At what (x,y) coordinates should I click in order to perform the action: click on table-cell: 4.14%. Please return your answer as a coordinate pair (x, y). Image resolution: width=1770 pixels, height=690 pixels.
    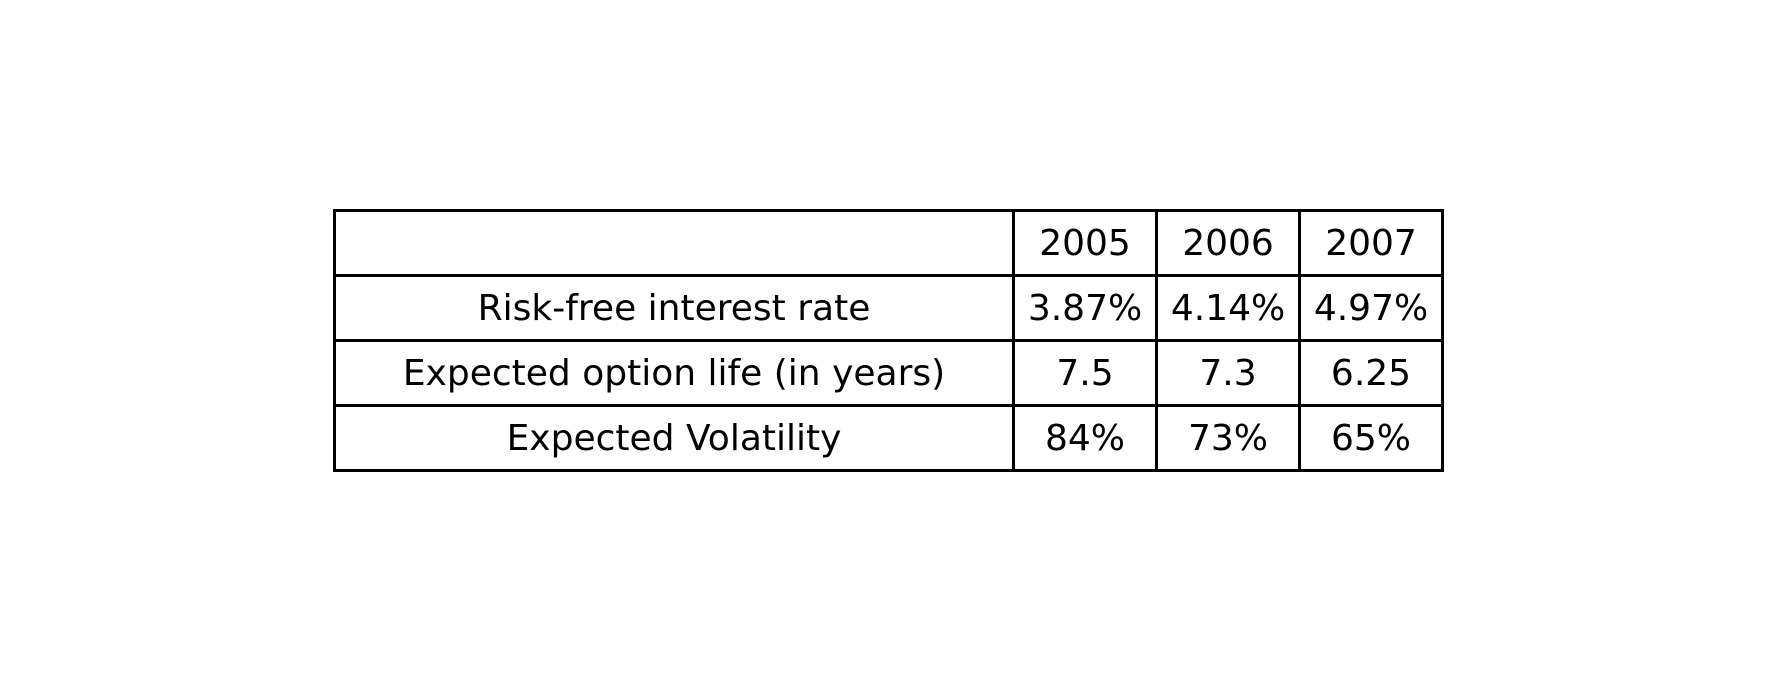
    Looking at the image, I should click on (1228, 308).